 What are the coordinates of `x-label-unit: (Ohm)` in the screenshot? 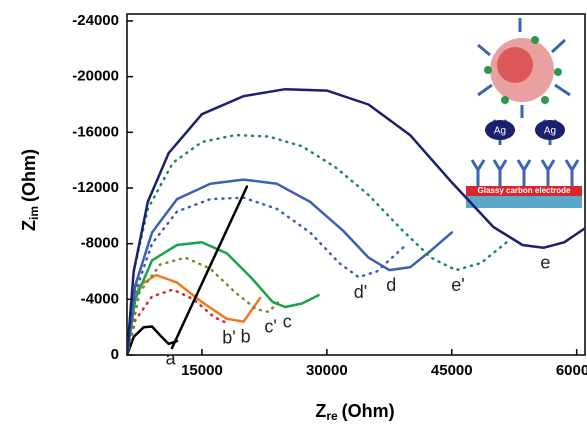 It's located at (368, 411).